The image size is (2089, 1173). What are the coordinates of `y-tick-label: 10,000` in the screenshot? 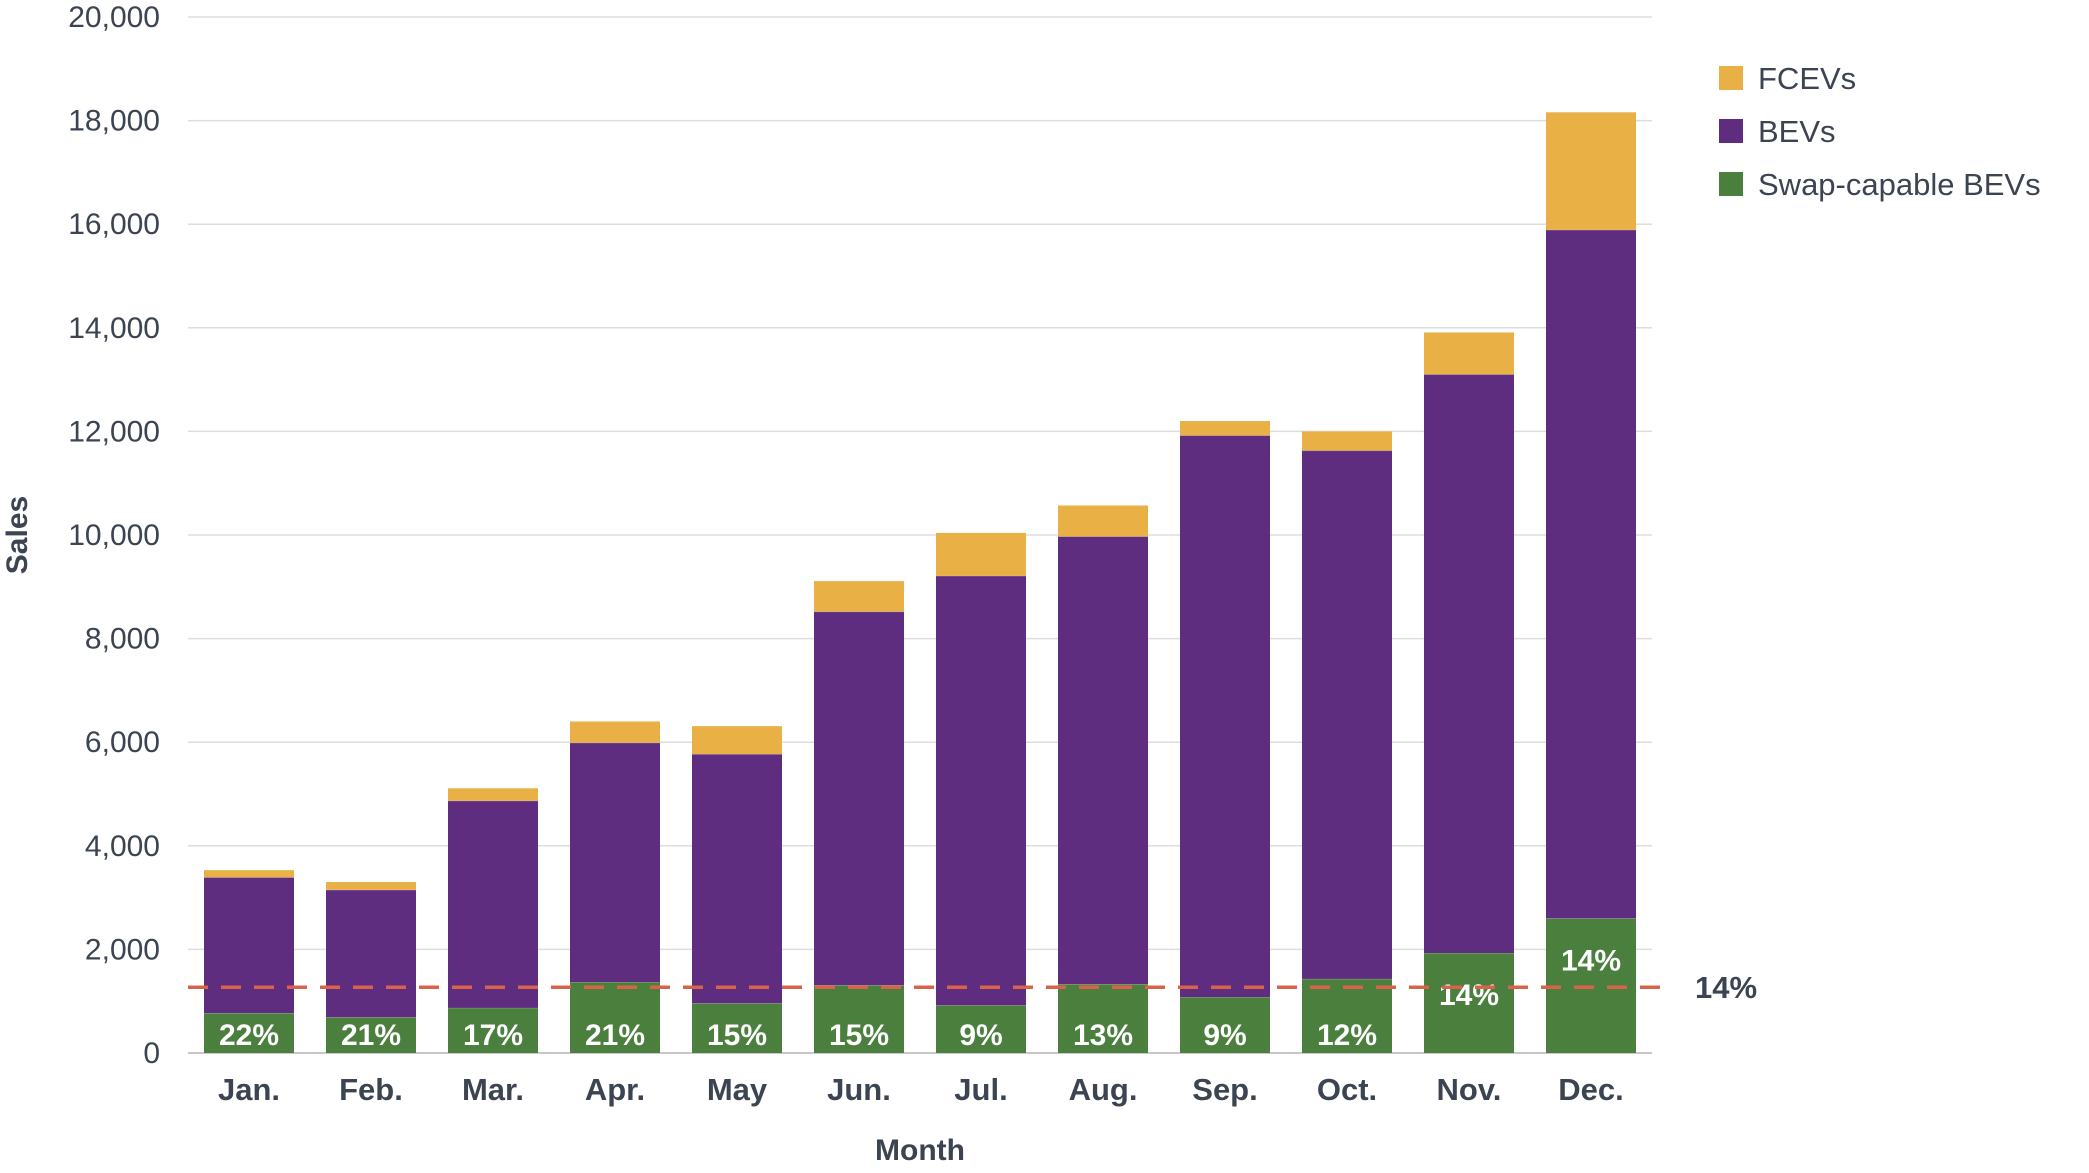 It's located at (114, 535).